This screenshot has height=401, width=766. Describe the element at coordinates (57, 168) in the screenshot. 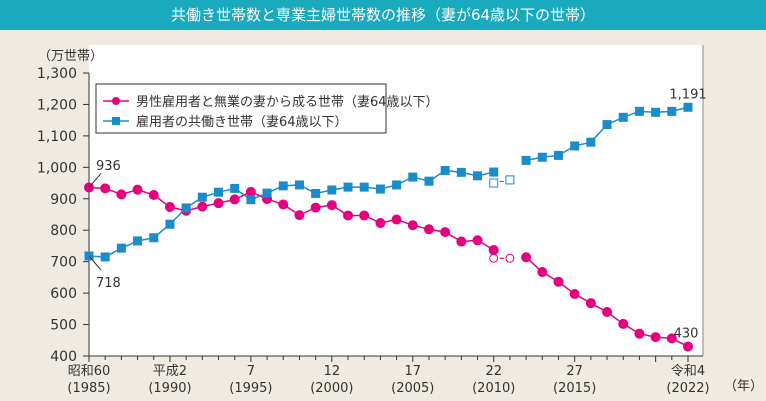

I see `y-tick-label: 1,000` at that location.